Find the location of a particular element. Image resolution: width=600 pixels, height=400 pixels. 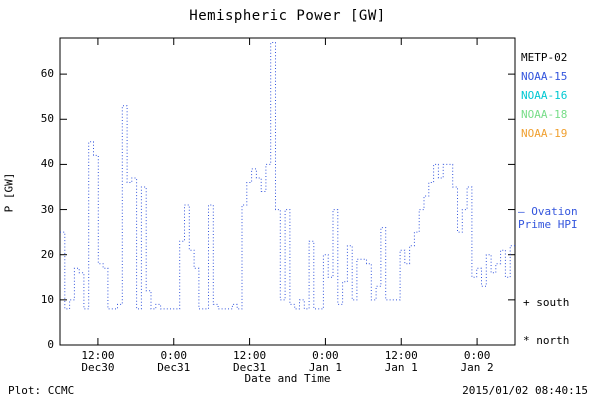

x-axis-label: Date and Time is located at coordinates (287, 378).